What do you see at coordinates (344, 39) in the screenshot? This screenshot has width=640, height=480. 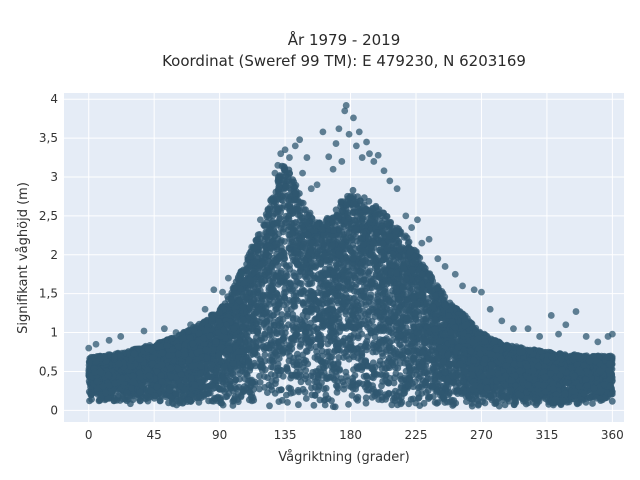 I see `chart-title-line-1: År 1979 - 2019` at bounding box center [344, 39].